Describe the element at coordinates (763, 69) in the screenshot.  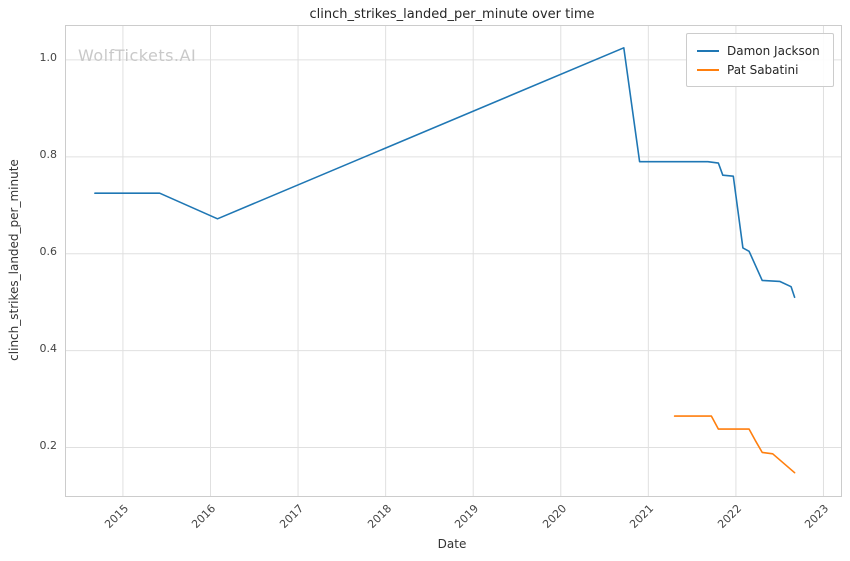
I see `legend-label: Pat Sabatini` at that location.